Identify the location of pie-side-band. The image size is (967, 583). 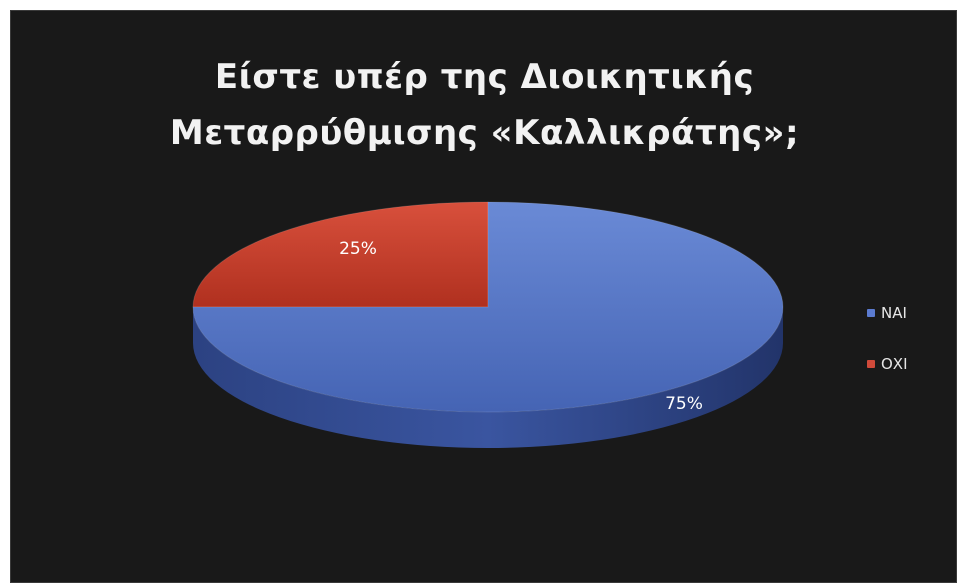
(488, 377).